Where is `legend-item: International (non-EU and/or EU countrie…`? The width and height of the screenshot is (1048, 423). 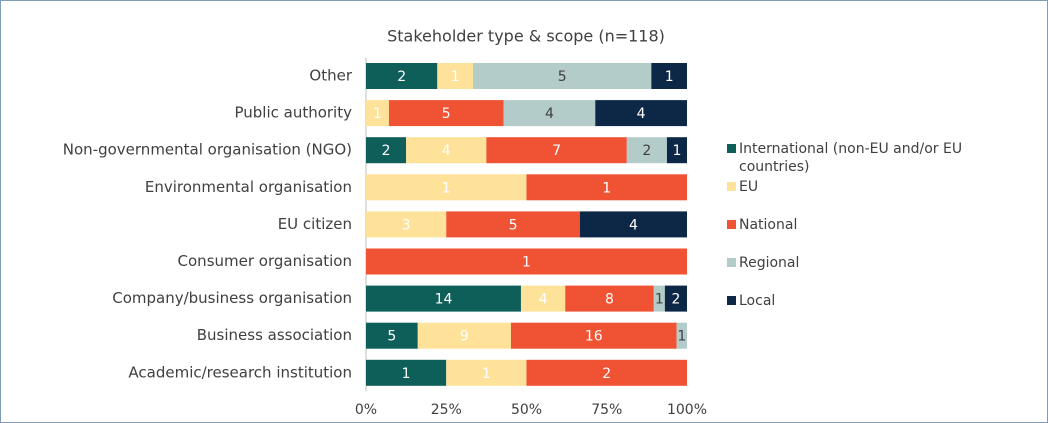 legend-item: International (non-EU and/or EU countrie… is located at coordinates (877, 158).